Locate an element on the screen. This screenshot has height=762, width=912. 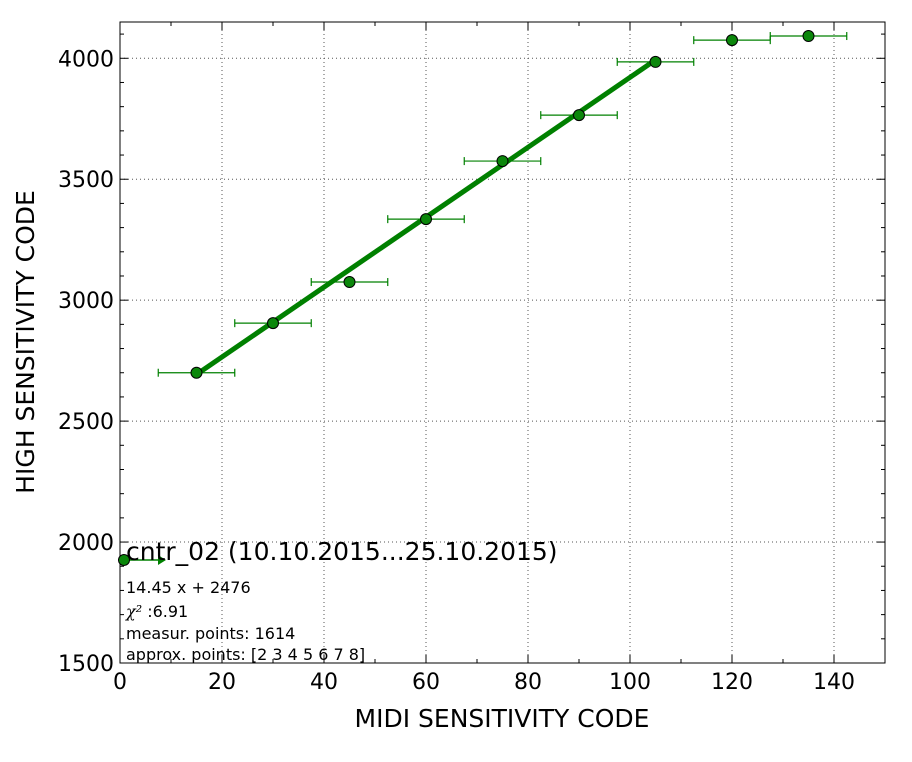
legend-marker is located at coordinates (124, 560).